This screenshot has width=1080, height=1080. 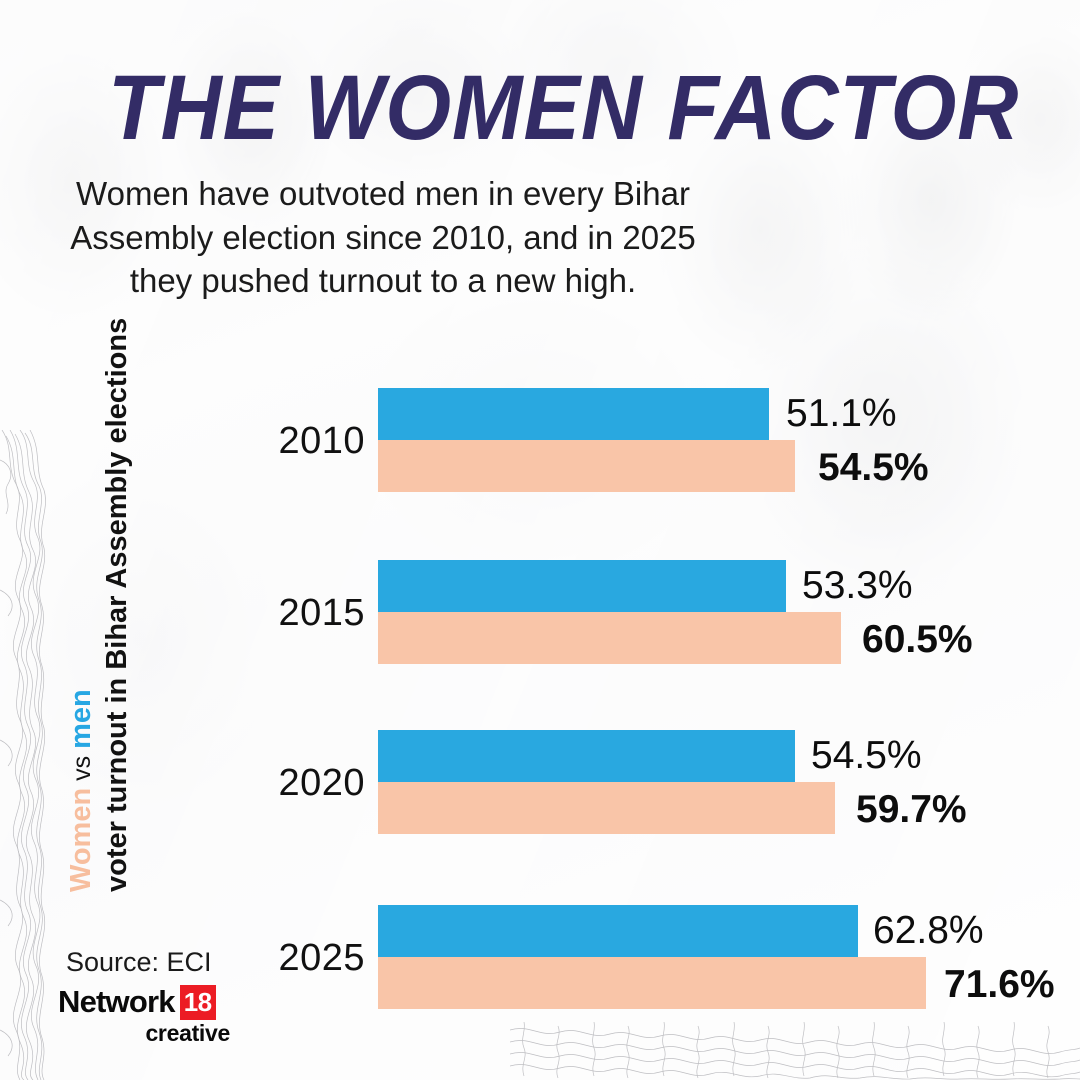 I want to click on network18-logo: Network 18 creative, so click(x=153, y=1015).